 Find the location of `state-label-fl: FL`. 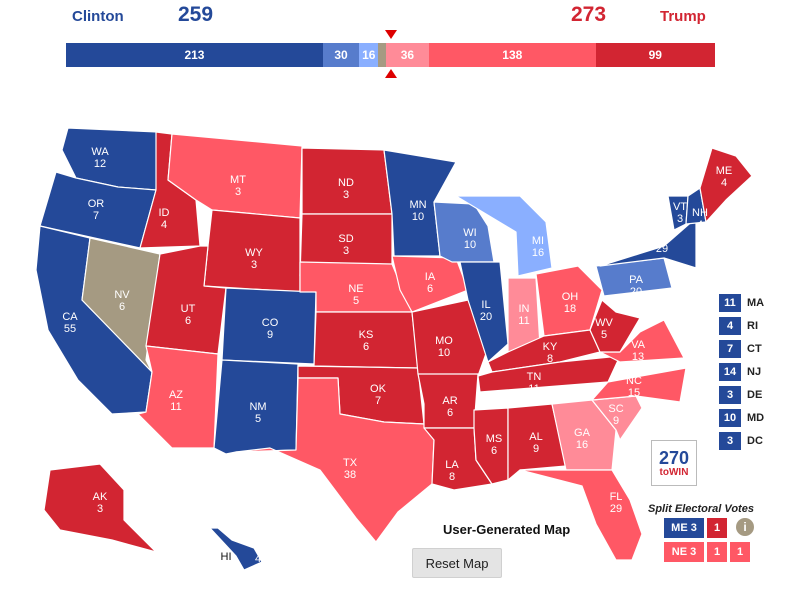

state-label-fl: FL is located at coordinates (616, 497).